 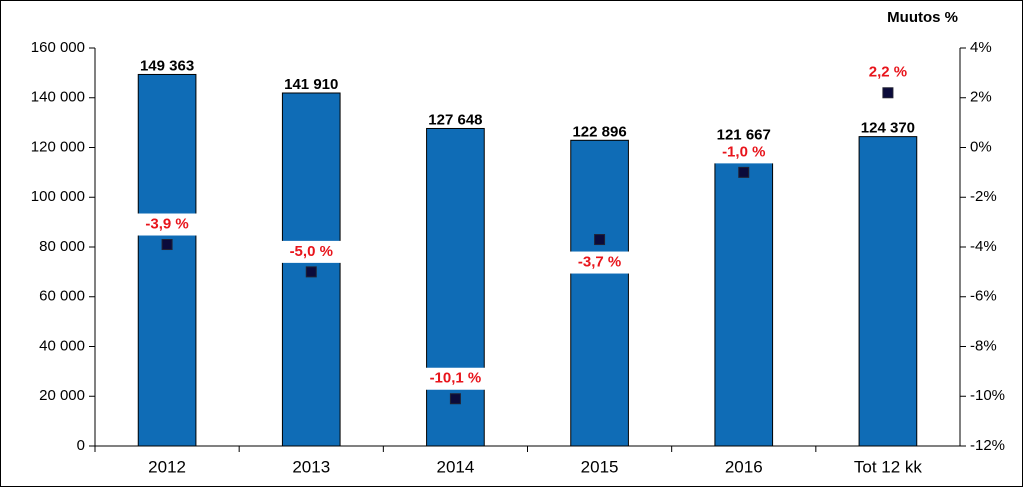 I want to click on change-value-label: -10,1 %, so click(x=456, y=378).